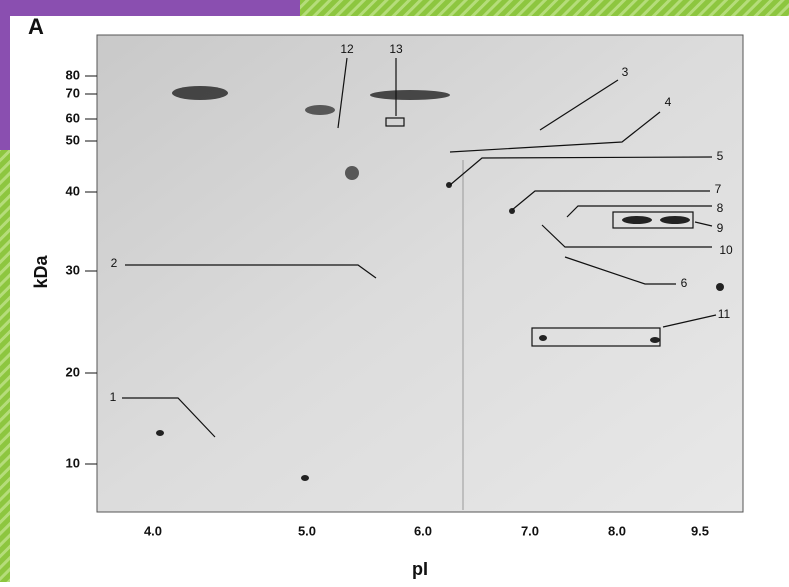  I want to click on x-tick-label: 6.0, so click(423, 530).